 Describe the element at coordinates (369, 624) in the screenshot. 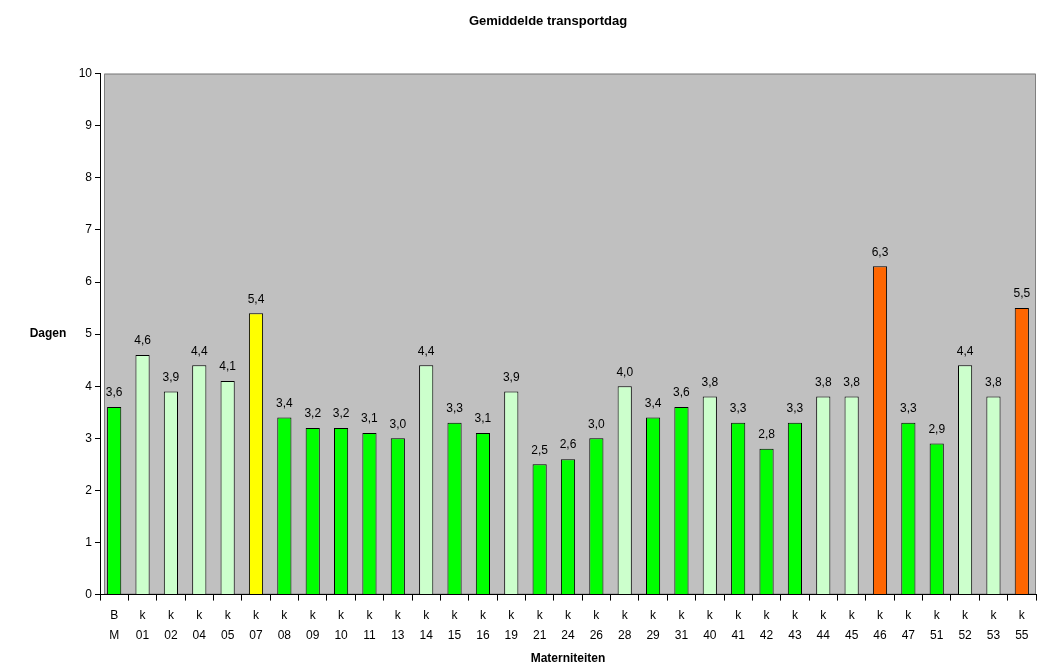

I see `x-tick-label: k 11` at that location.